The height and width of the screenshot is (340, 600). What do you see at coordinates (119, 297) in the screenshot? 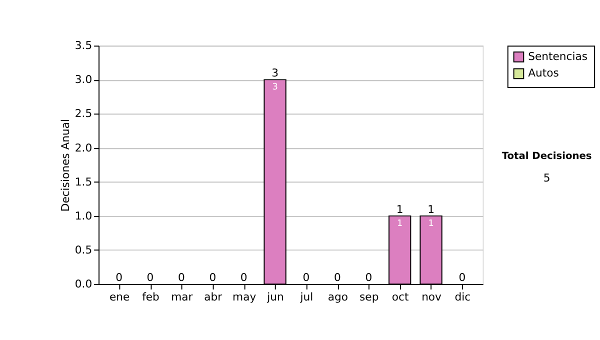
I see `x-tick-label: ene` at bounding box center [119, 297].